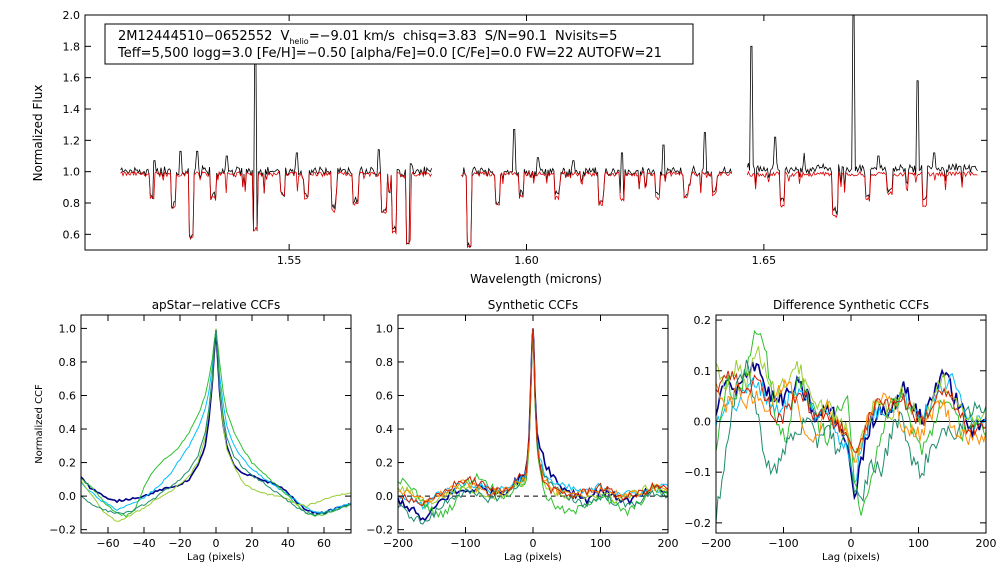  I want to click on synthetic-ccf-ytick-label: 0.2, so click(385, 463).